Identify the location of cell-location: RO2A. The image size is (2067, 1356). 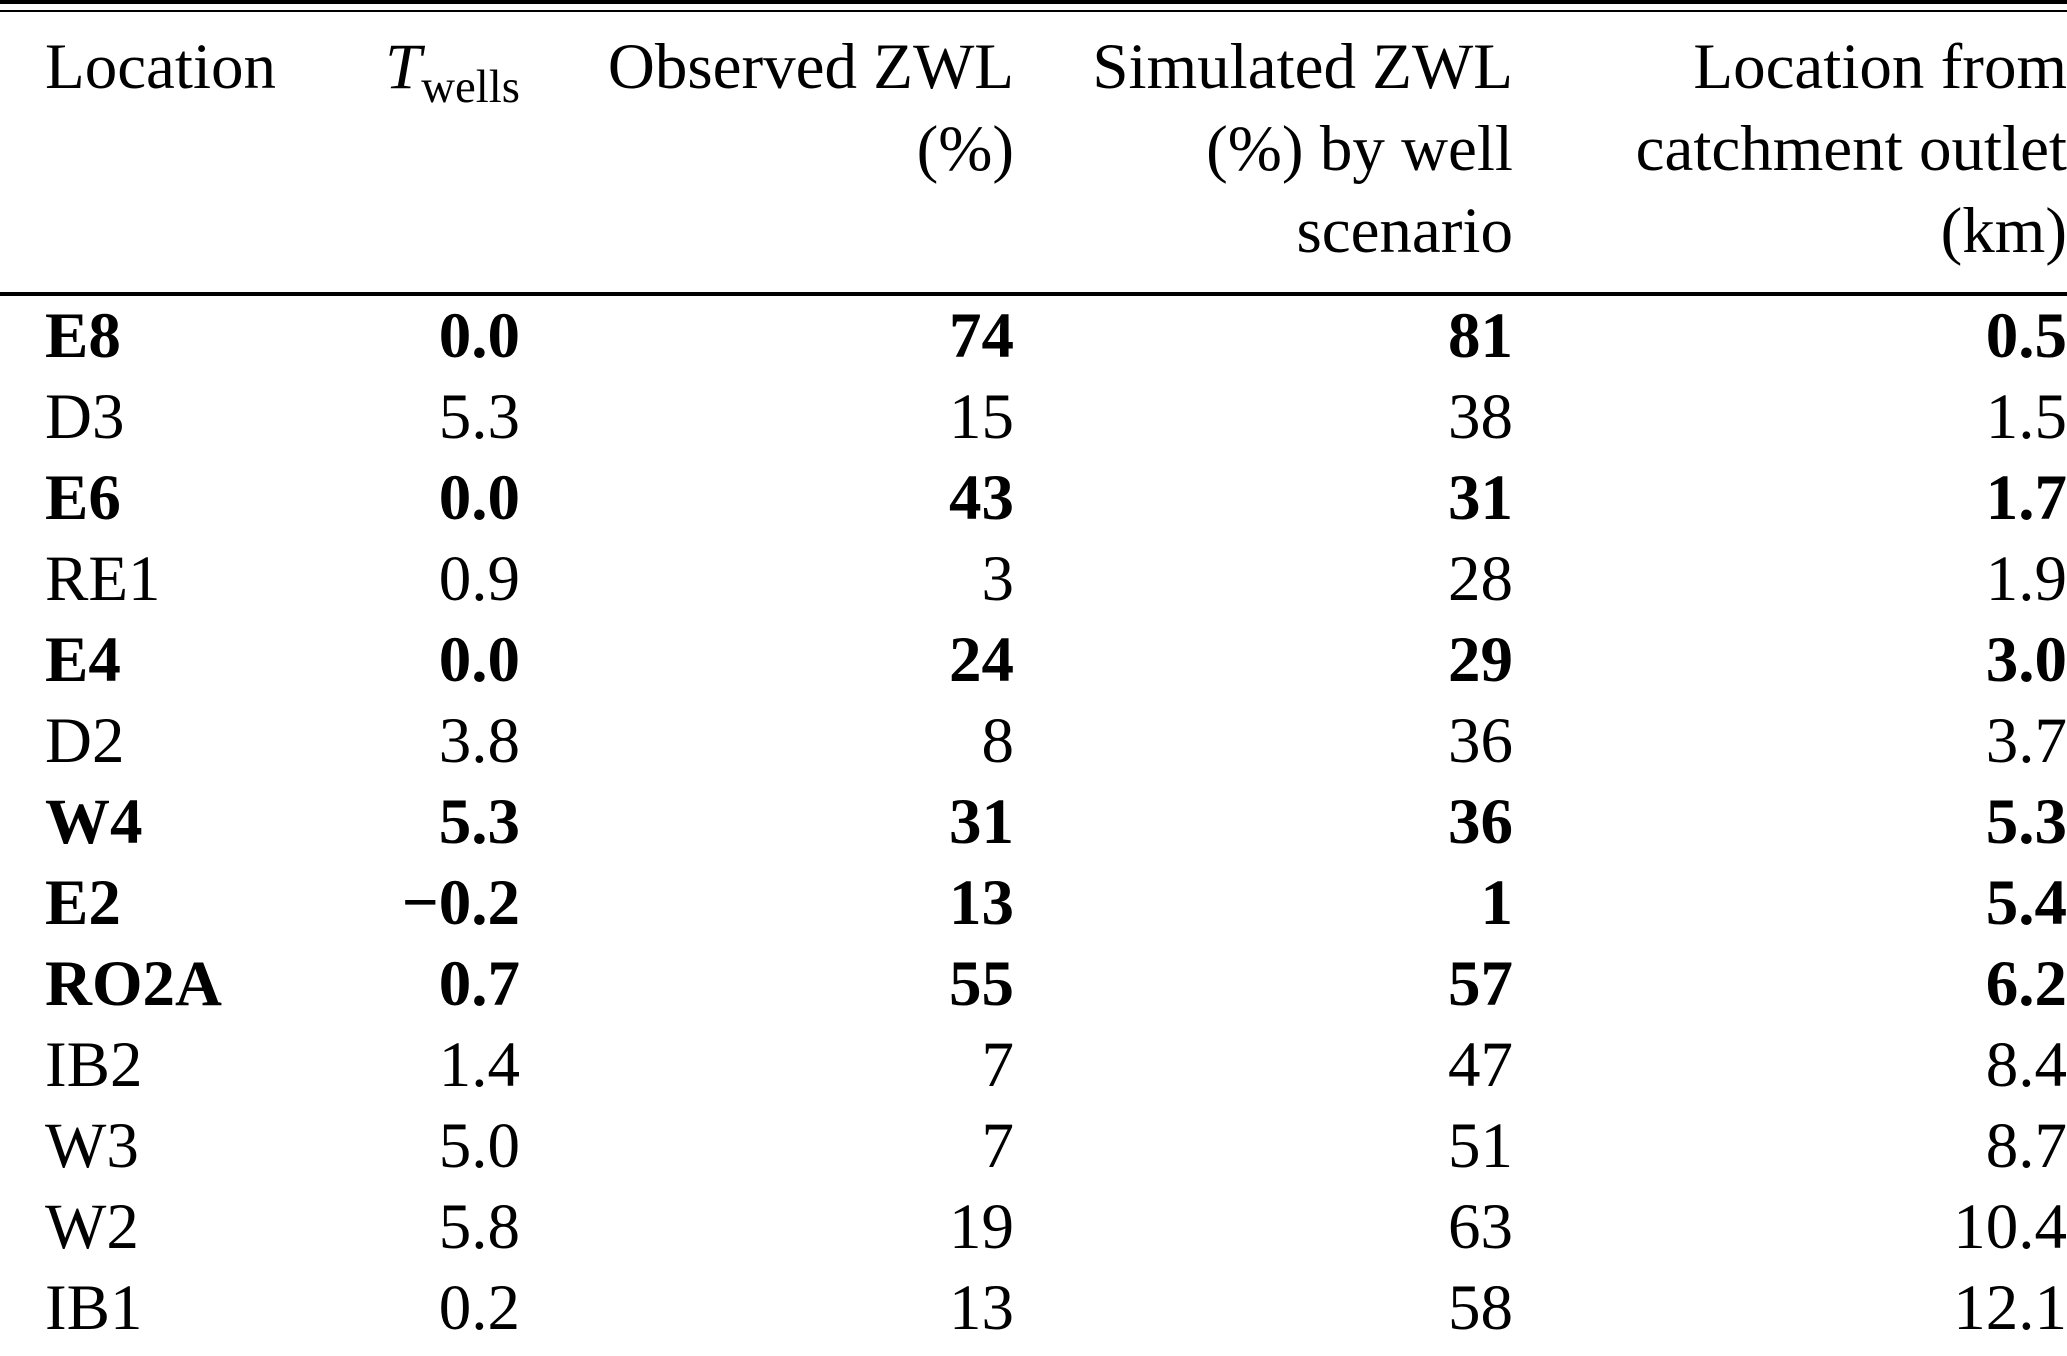
(133, 984).